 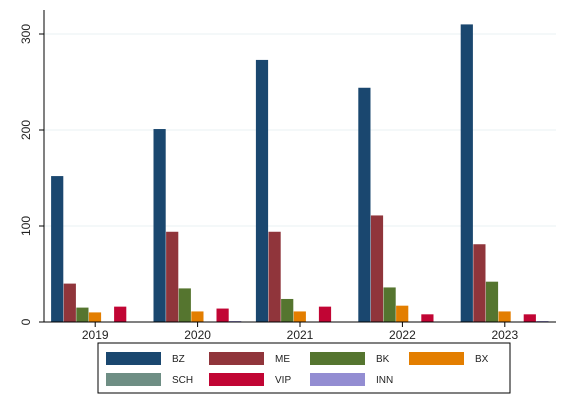 What do you see at coordinates (492, 301) in the screenshot?
I see `bar-bk-2023` at bounding box center [492, 301].